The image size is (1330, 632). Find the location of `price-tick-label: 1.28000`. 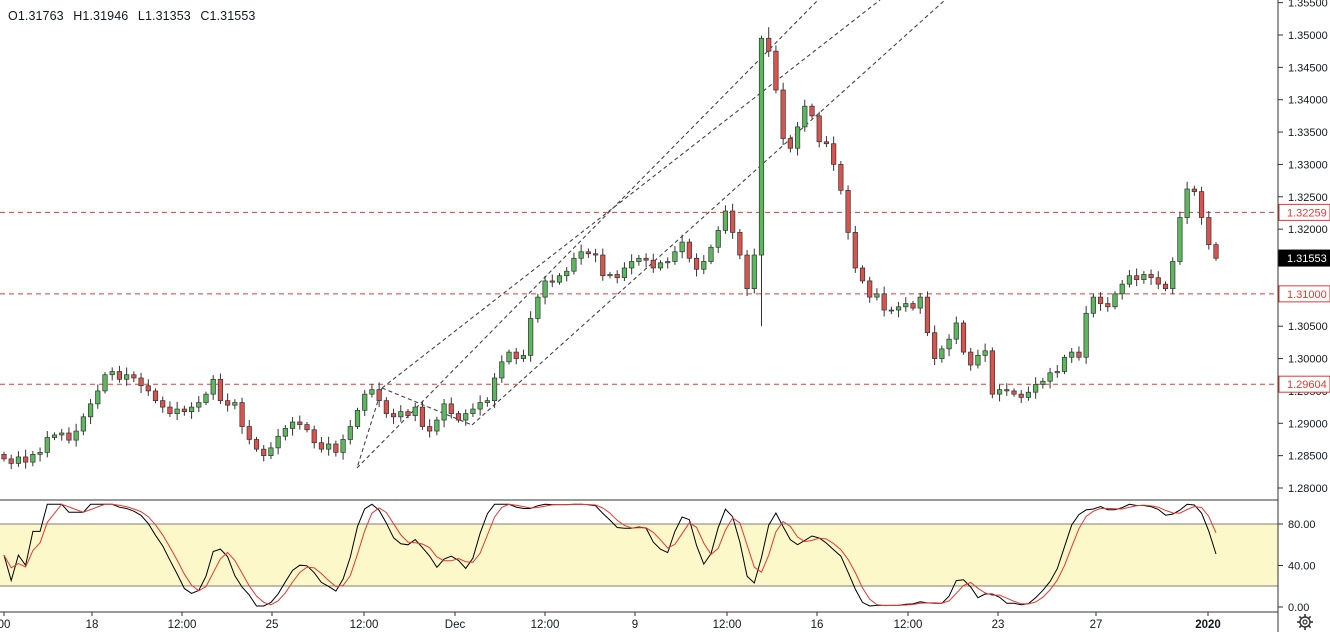

price-tick-label: 1.28000 is located at coordinates (1308, 489).